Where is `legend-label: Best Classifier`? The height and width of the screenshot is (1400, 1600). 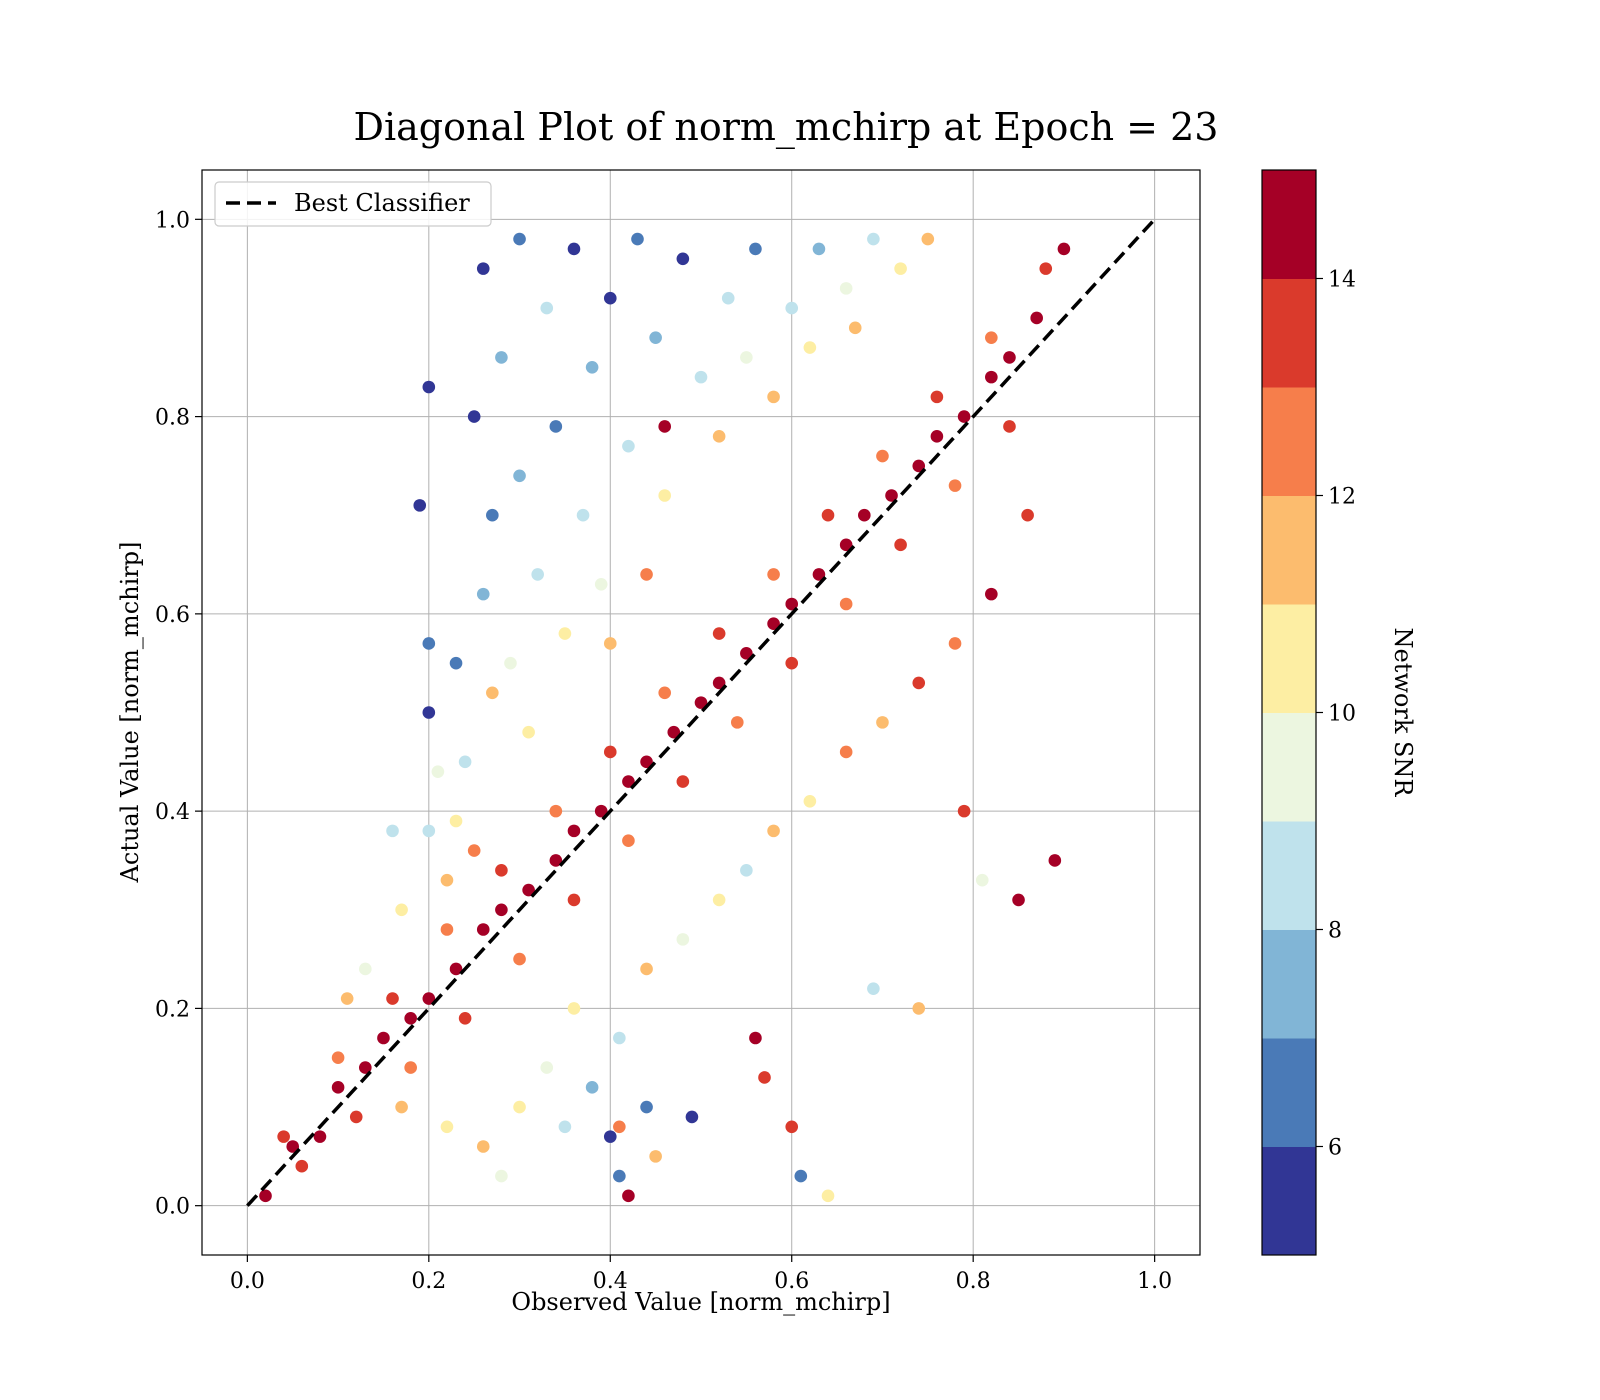 legend-label: Best Classifier is located at coordinates (382, 203).